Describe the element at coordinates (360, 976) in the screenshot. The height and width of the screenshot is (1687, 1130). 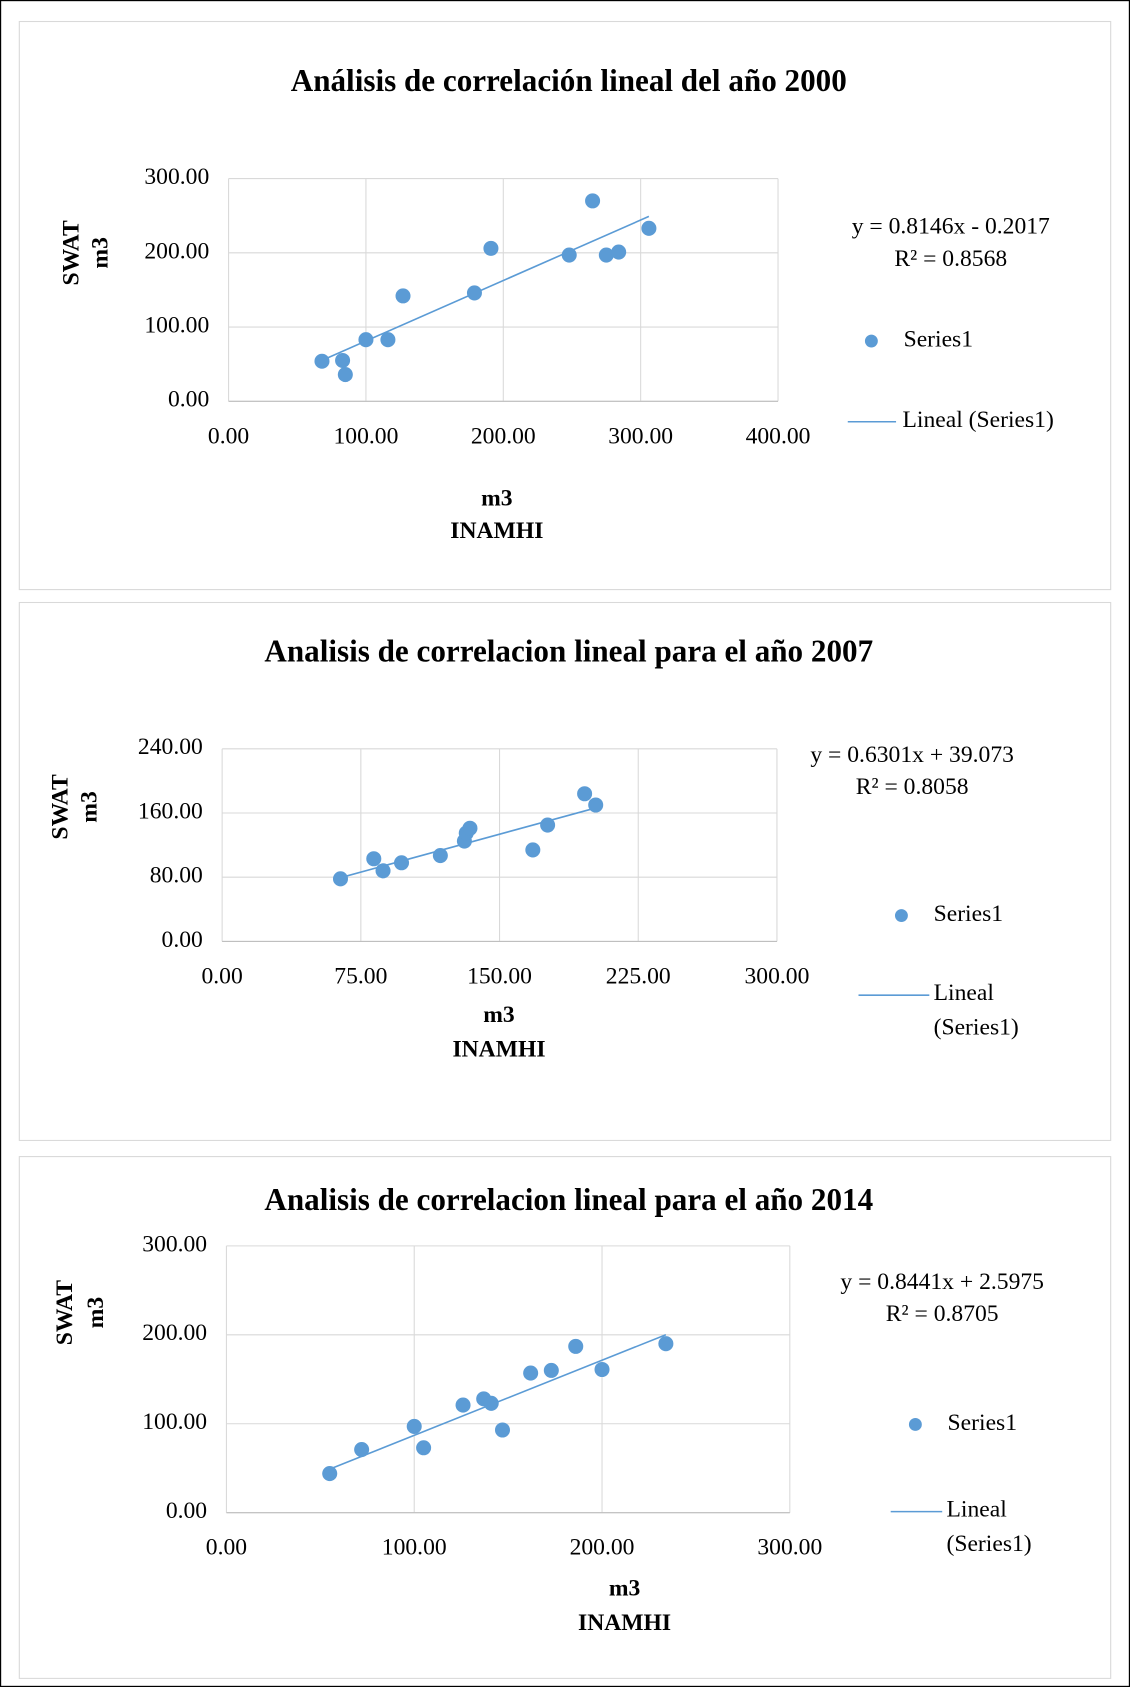
I see `x-tick-label: 75.00` at that location.